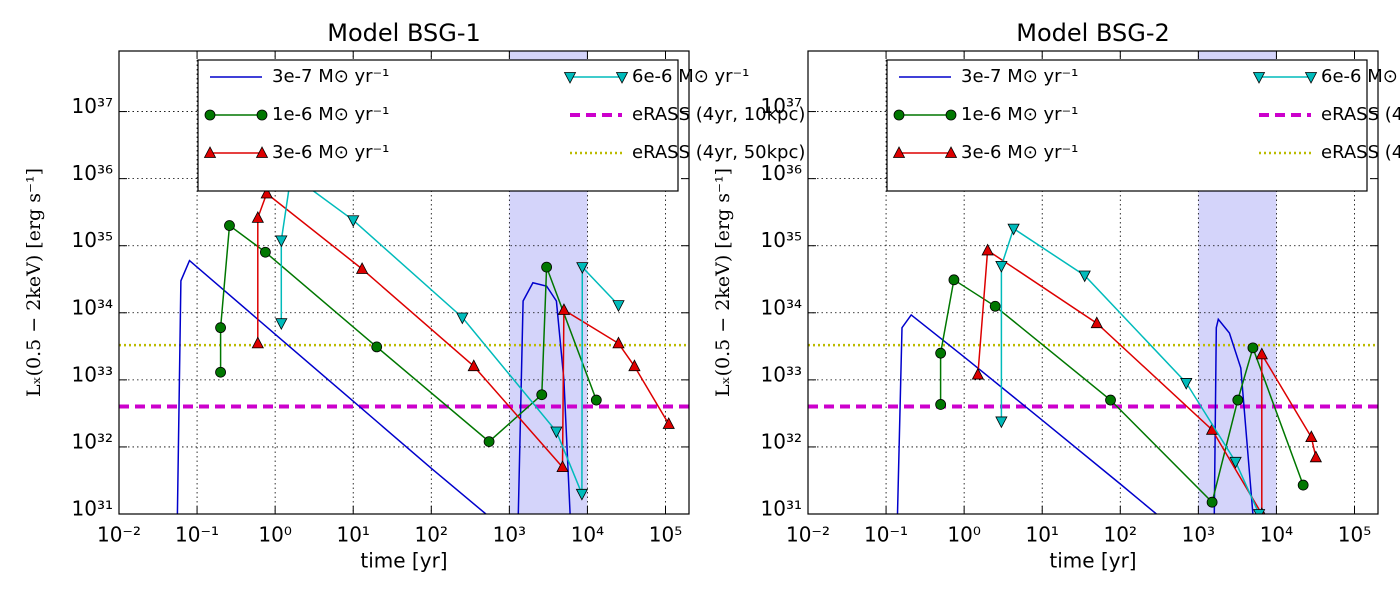 Image resolution: width=1400 pixels, height=600 pixels. I want to click on x-tick-label: 10⁴, so click(1276, 535).